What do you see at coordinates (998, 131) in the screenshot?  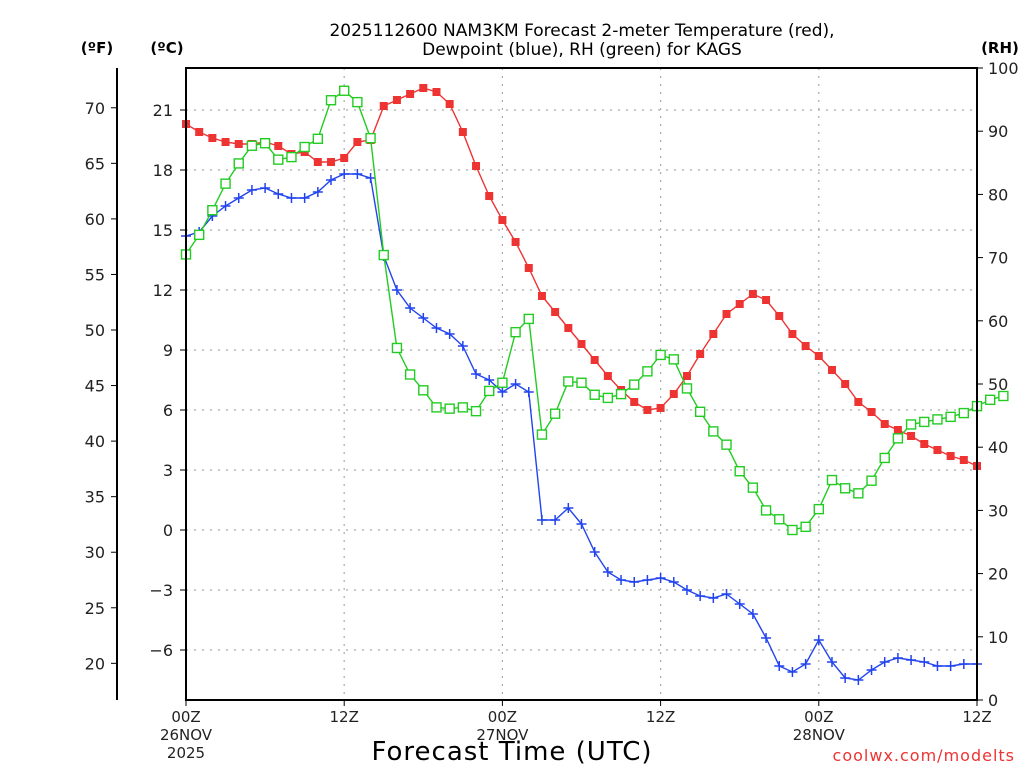 I see `rh-tick-label: 90` at bounding box center [998, 131].